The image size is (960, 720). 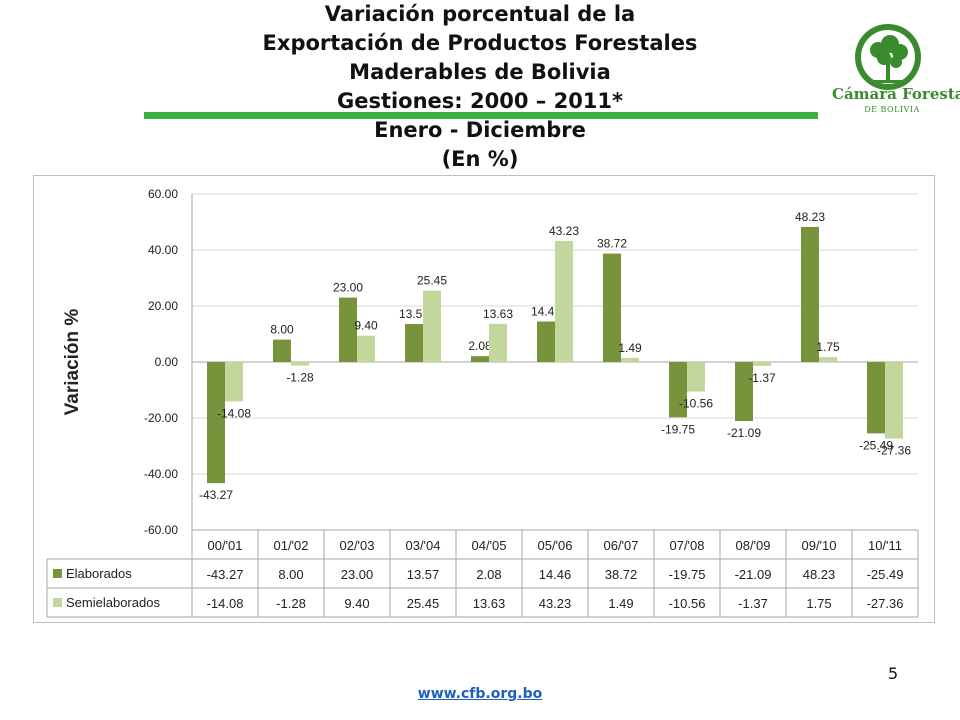 I want to click on category-label: 05/'06, so click(x=554, y=545).